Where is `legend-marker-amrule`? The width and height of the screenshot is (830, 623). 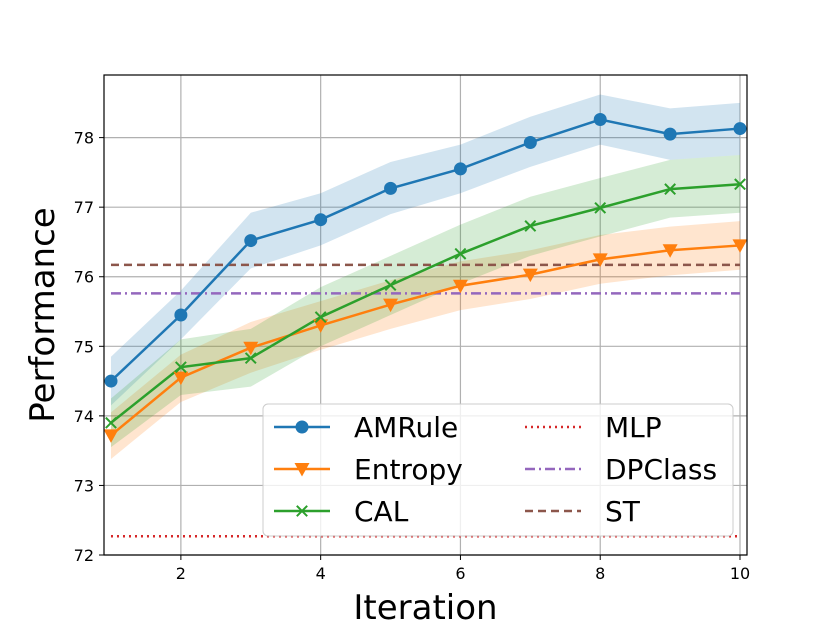
legend-marker-amrule is located at coordinates (302, 427).